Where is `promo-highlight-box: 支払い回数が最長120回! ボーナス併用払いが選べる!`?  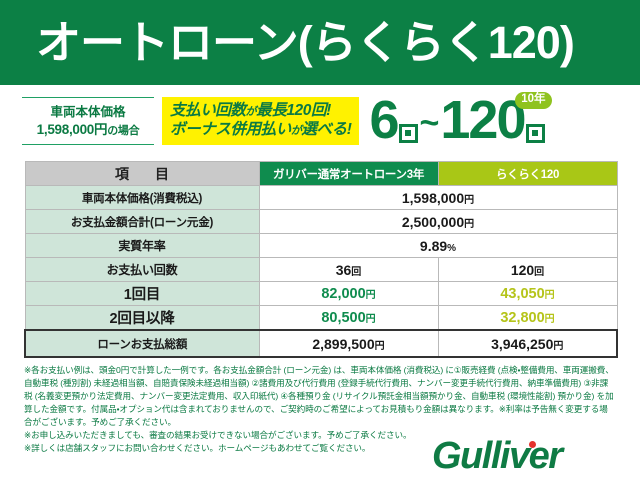
promo-highlight-box: 支払い回数が最長120回! ボーナス併用払いが選べる! is located at coordinates (261, 121).